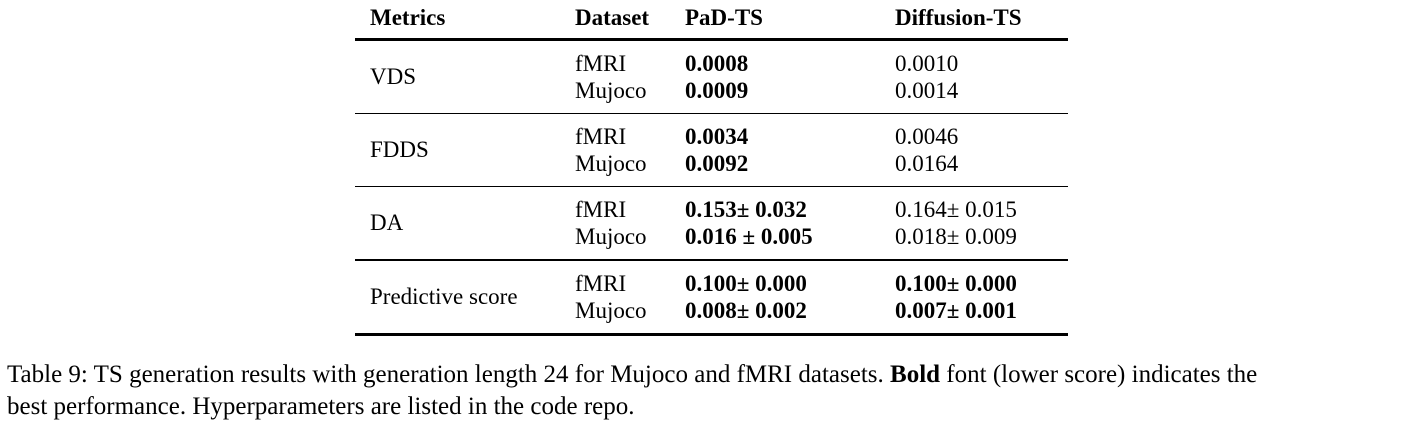  I want to click on diffusion-ts-value: 0.0010, so click(927, 63).